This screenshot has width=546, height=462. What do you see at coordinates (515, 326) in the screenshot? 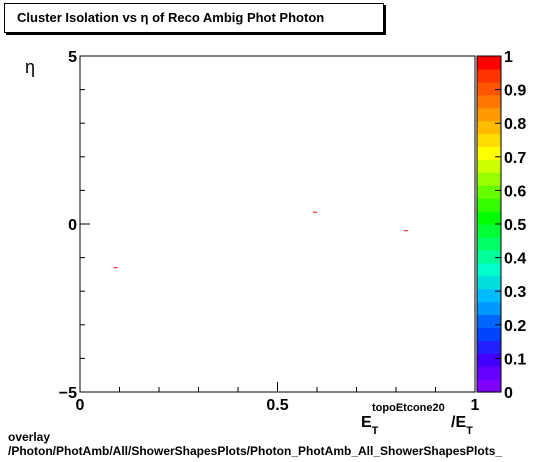
I see `colorbar-label: 0.2` at bounding box center [515, 326].